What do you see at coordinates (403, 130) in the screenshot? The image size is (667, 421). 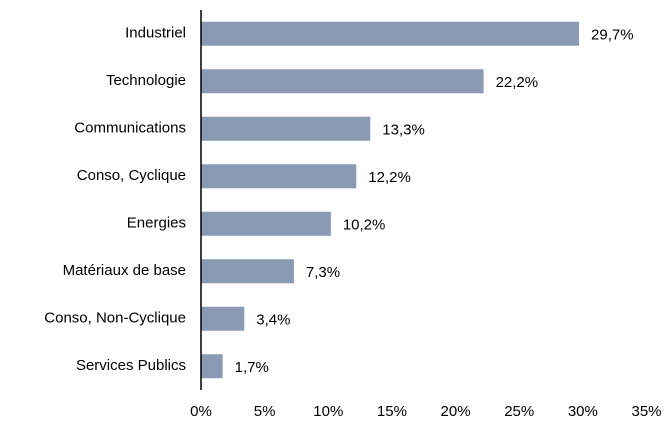 I see `value-label: 13,3%` at bounding box center [403, 130].